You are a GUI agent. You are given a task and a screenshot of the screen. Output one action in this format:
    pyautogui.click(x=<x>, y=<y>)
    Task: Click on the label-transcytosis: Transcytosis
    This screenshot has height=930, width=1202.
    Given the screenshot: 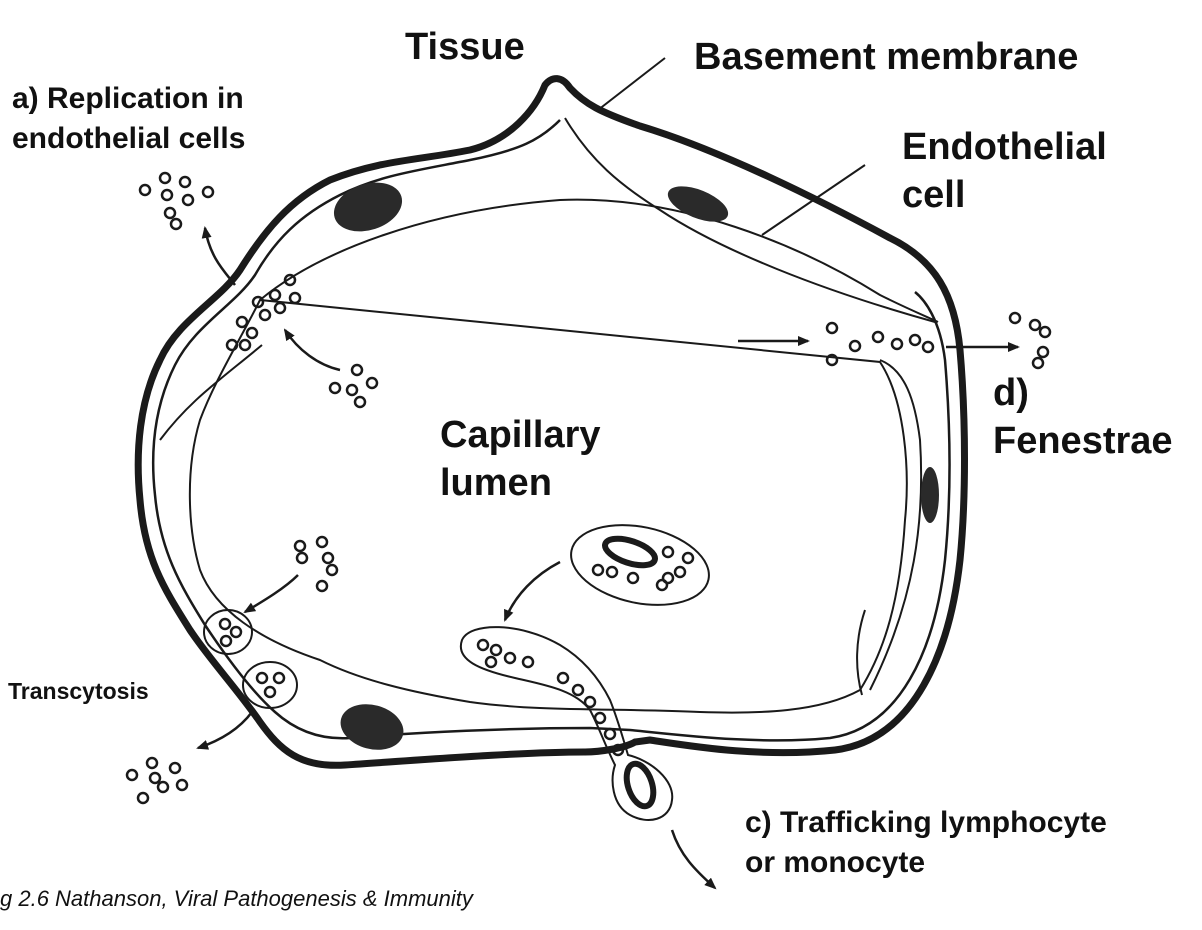 What is the action you would take?
    pyautogui.click(x=78, y=691)
    